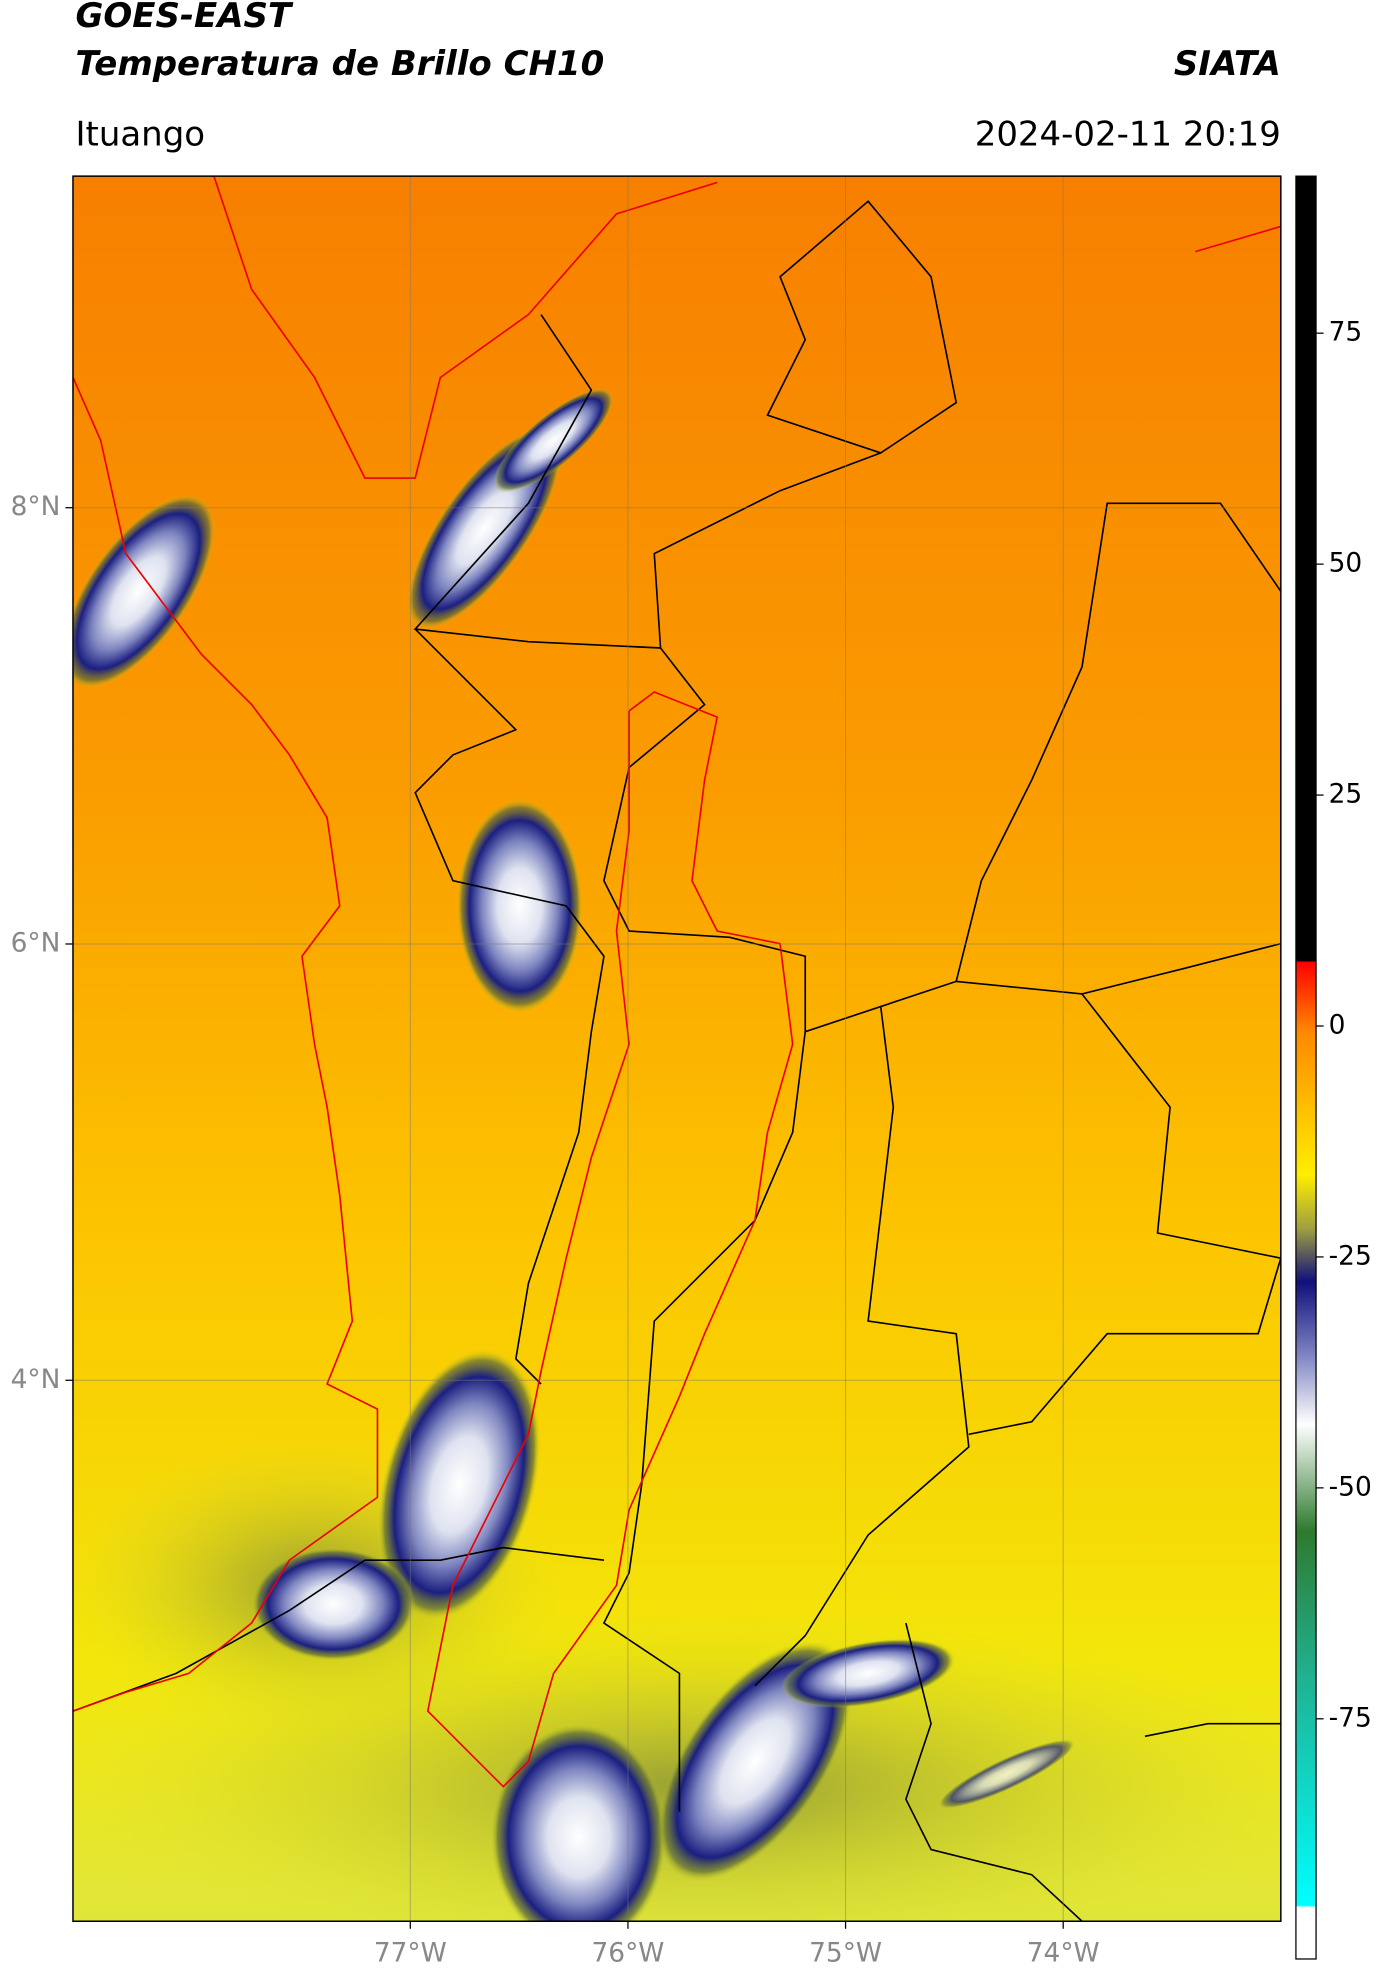 The width and height of the screenshot is (1384, 1981). Describe the element at coordinates (1350, 1486) in the screenshot. I see `colorbar-label: -50` at that location.